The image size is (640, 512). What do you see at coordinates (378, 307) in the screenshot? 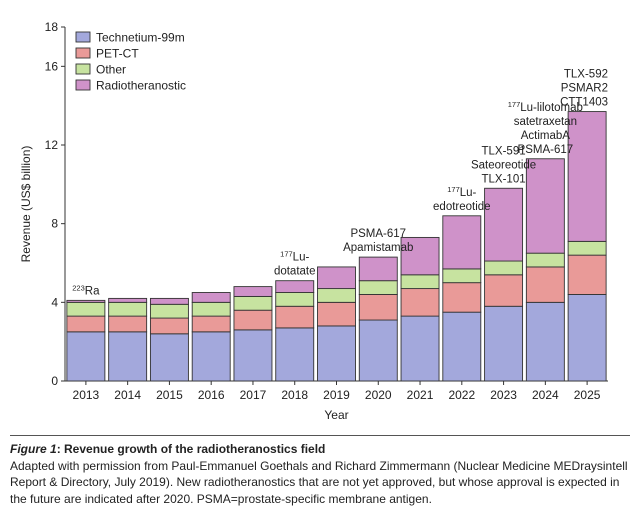
I see `bar-segment-pet-ct-2020` at bounding box center [378, 307].